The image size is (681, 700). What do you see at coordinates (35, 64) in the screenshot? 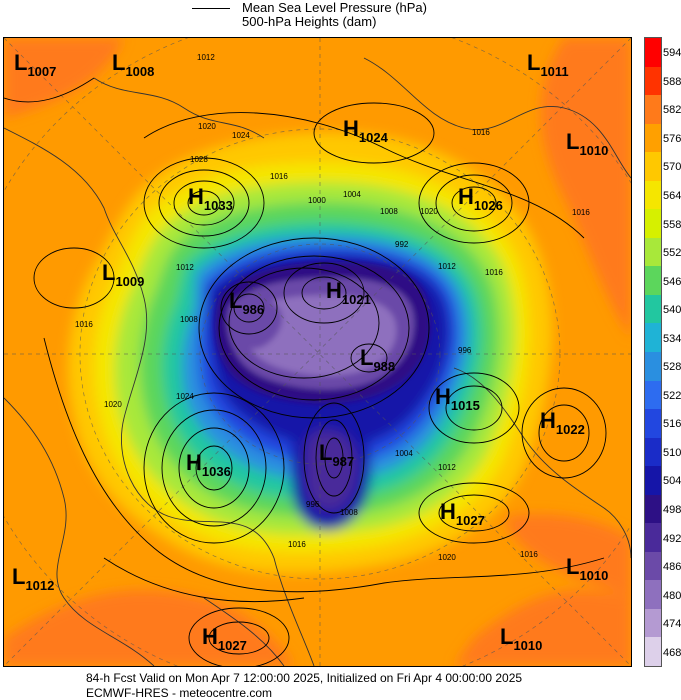
I see `pressure-system: L1007` at bounding box center [35, 64].